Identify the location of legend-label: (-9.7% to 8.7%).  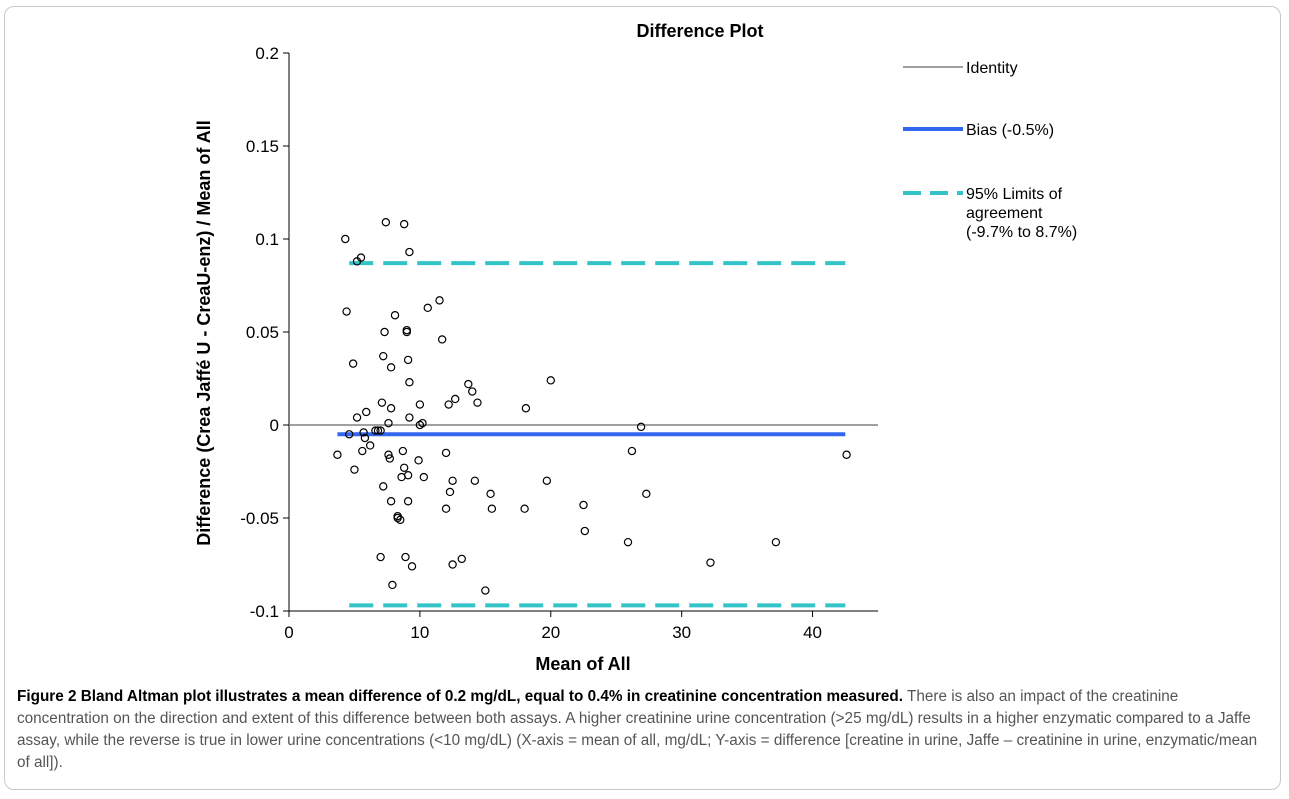
(1021, 232).